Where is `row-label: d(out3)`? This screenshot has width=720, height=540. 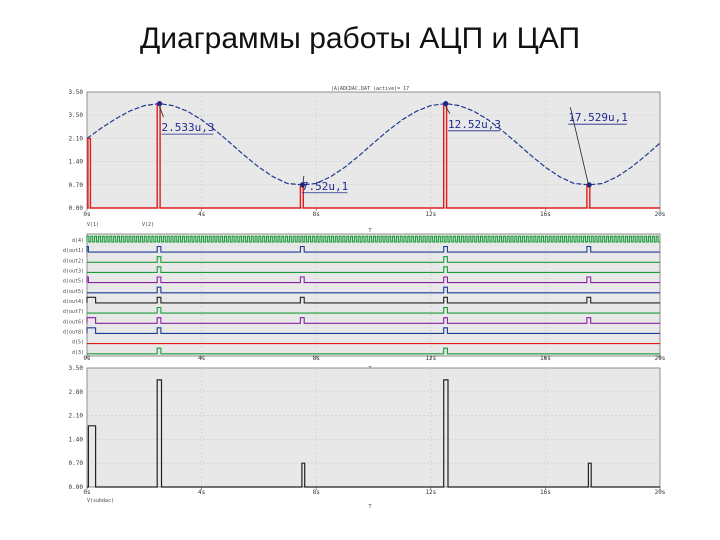
row-label: d(out3) is located at coordinates (73, 271).